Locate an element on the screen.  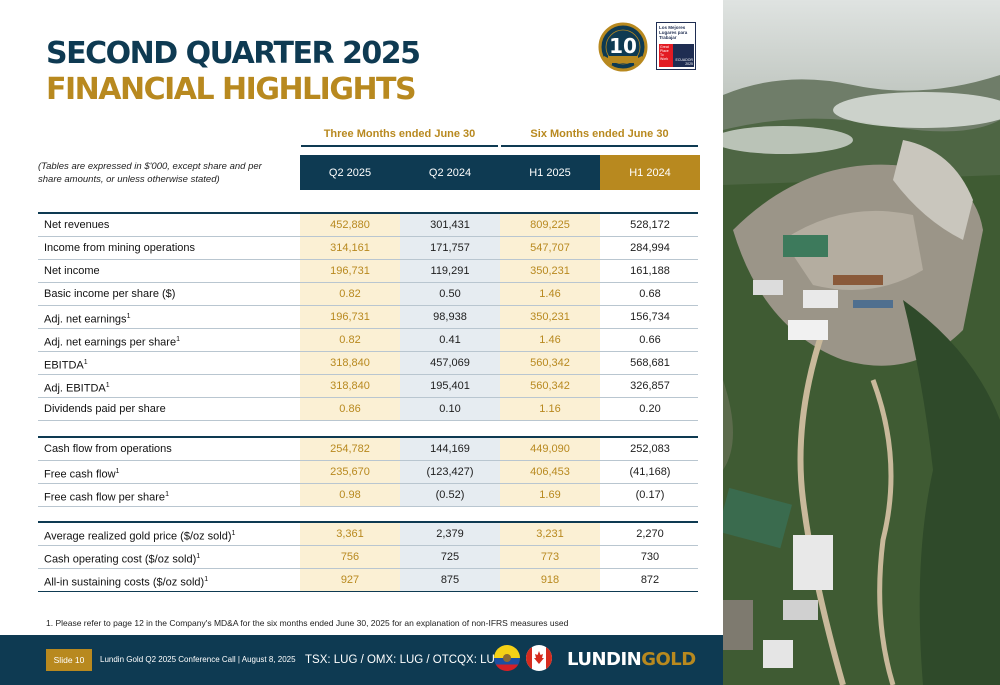
table-cell: 196,731 is located at coordinates (350, 270).